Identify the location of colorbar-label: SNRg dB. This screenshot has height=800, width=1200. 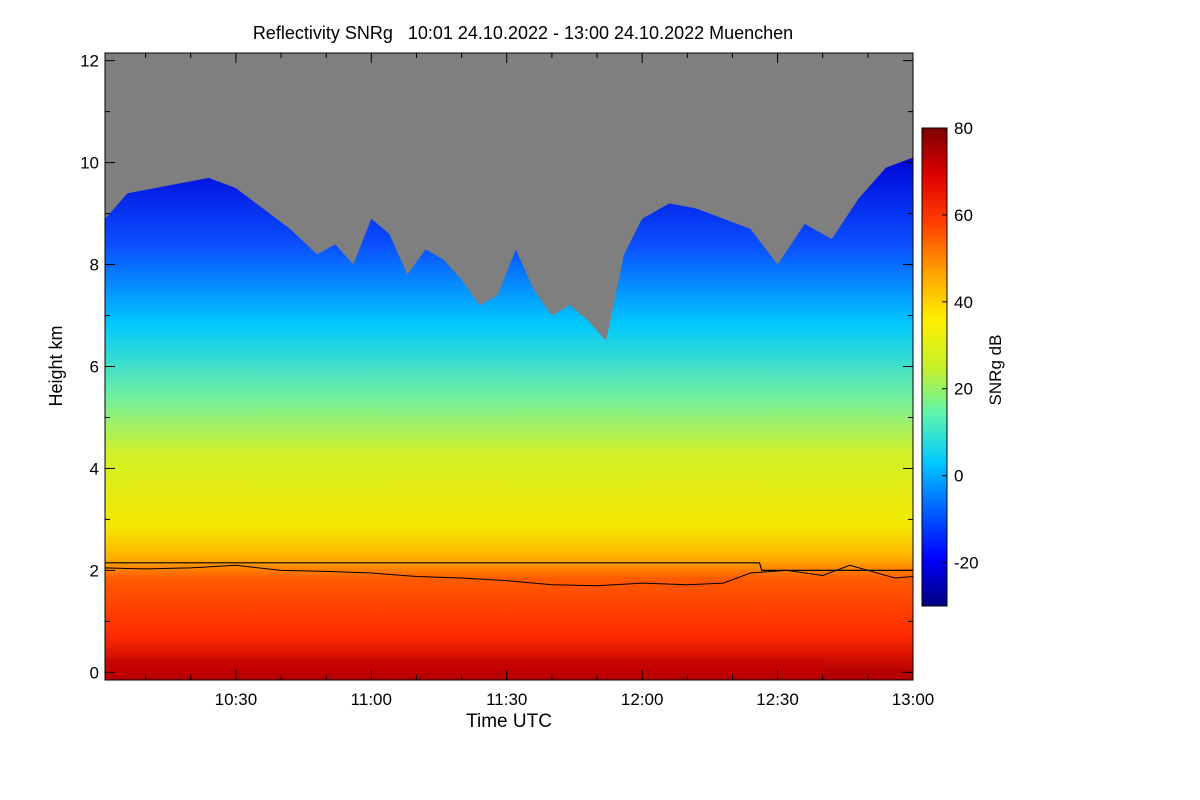
(995, 370).